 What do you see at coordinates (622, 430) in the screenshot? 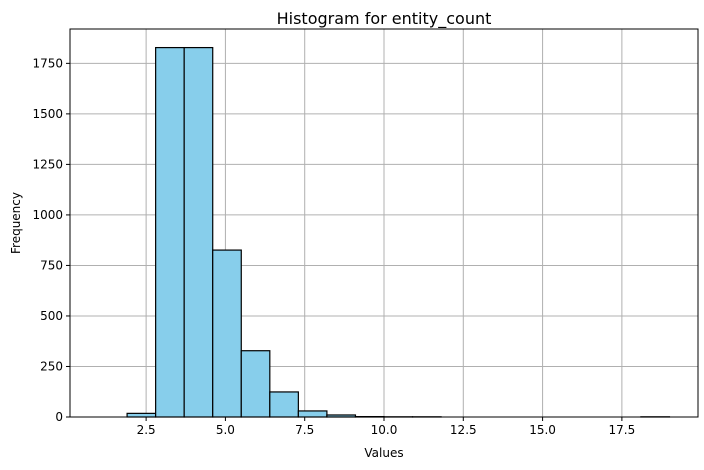
I see `x-tick-label: 17.5` at bounding box center [622, 430].